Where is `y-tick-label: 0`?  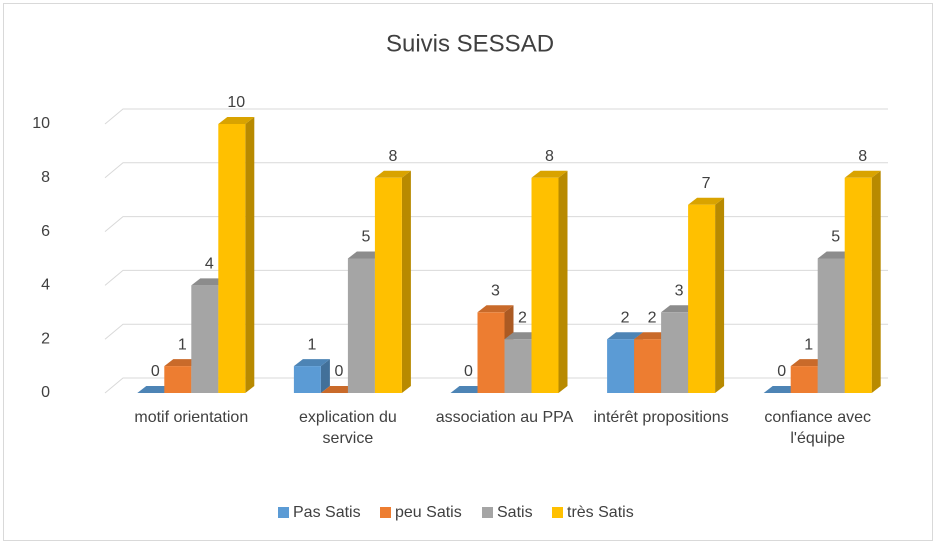 y-tick-label: 0 is located at coordinates (45, 392).